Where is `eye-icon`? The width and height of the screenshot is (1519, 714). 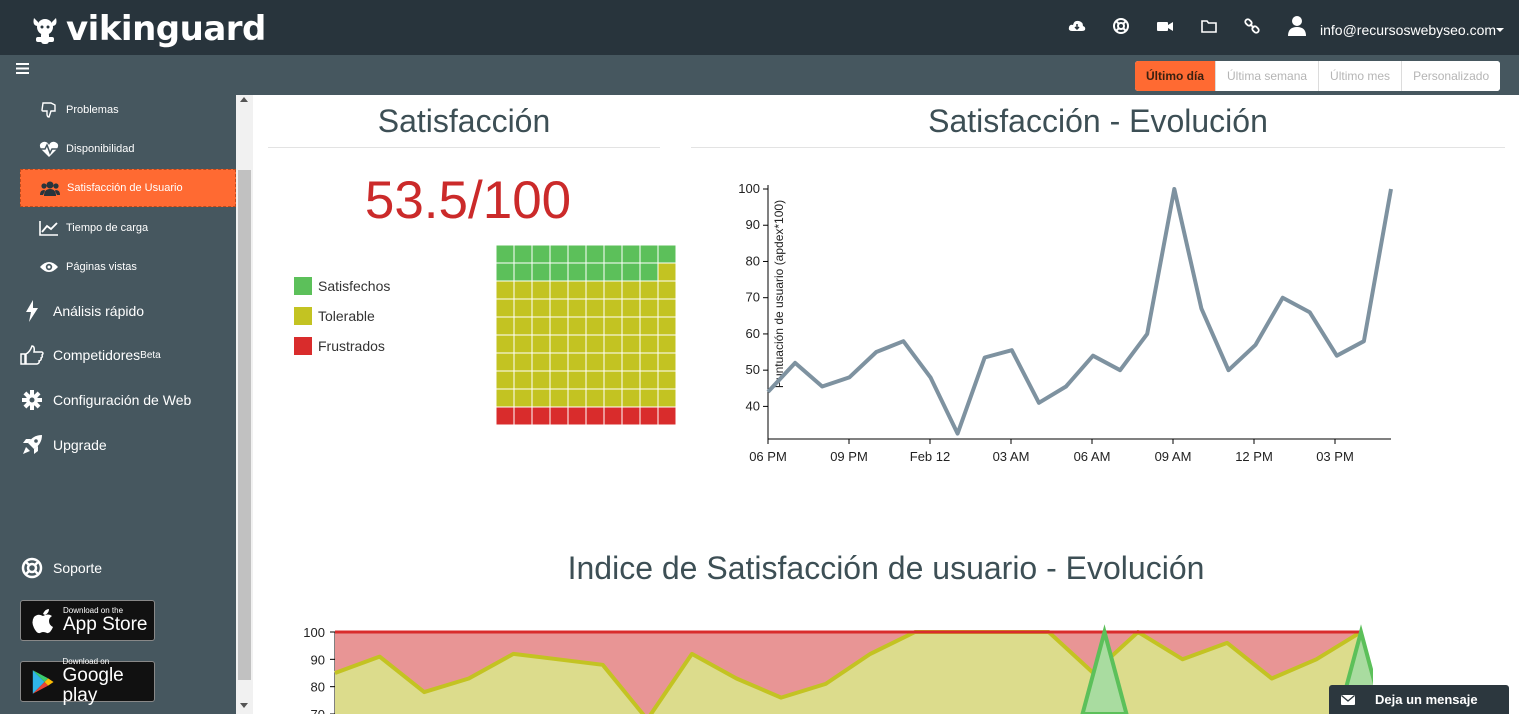
eye-icon is located at coordinates (49, 267).